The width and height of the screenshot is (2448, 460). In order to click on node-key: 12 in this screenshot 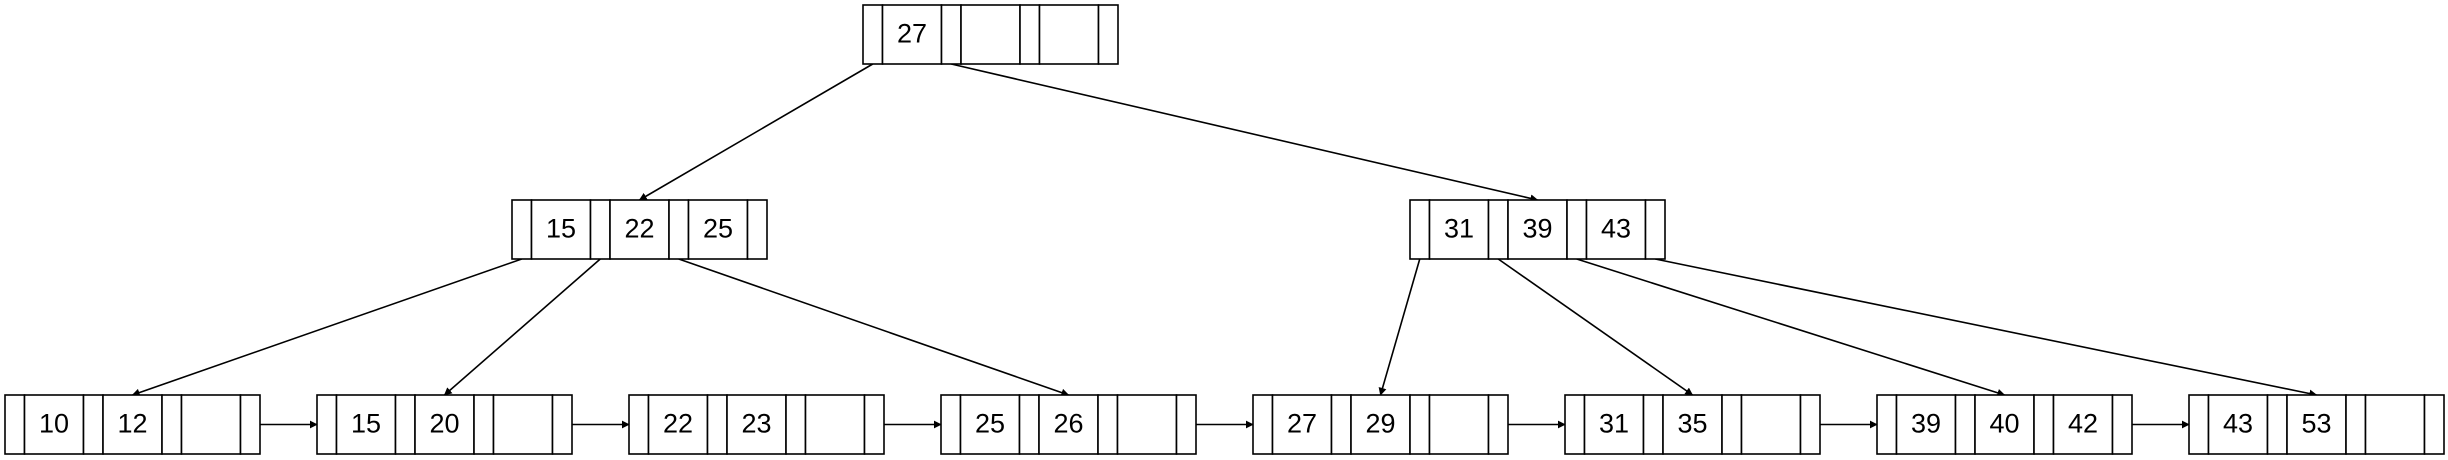, I will do `click(132, 424)`.